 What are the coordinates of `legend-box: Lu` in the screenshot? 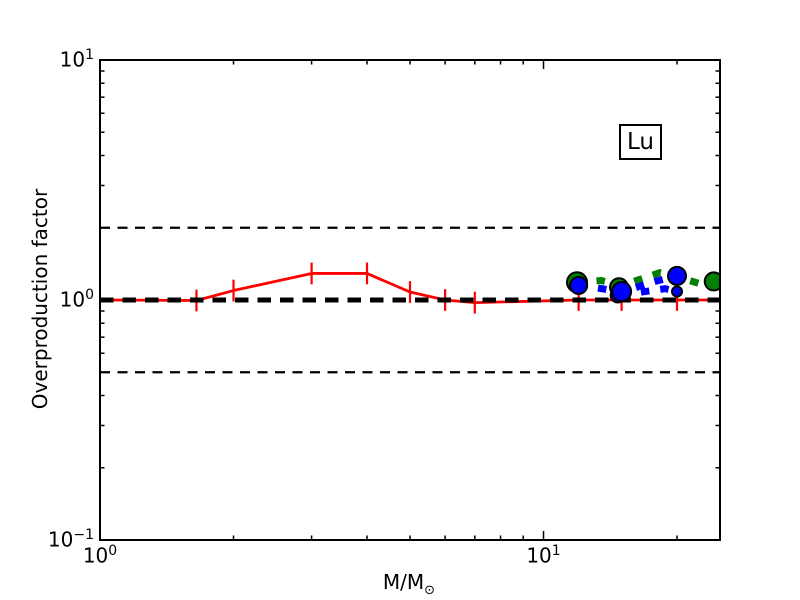 It's located at (640, 142).